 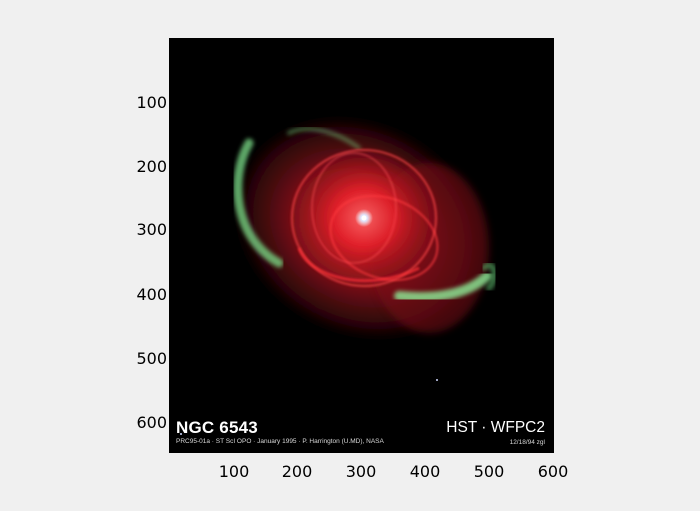 What do you see at coordinates (425, 471) in the screenshot?
I see `x-tick-label: 400` at bounding box center [425, 471].